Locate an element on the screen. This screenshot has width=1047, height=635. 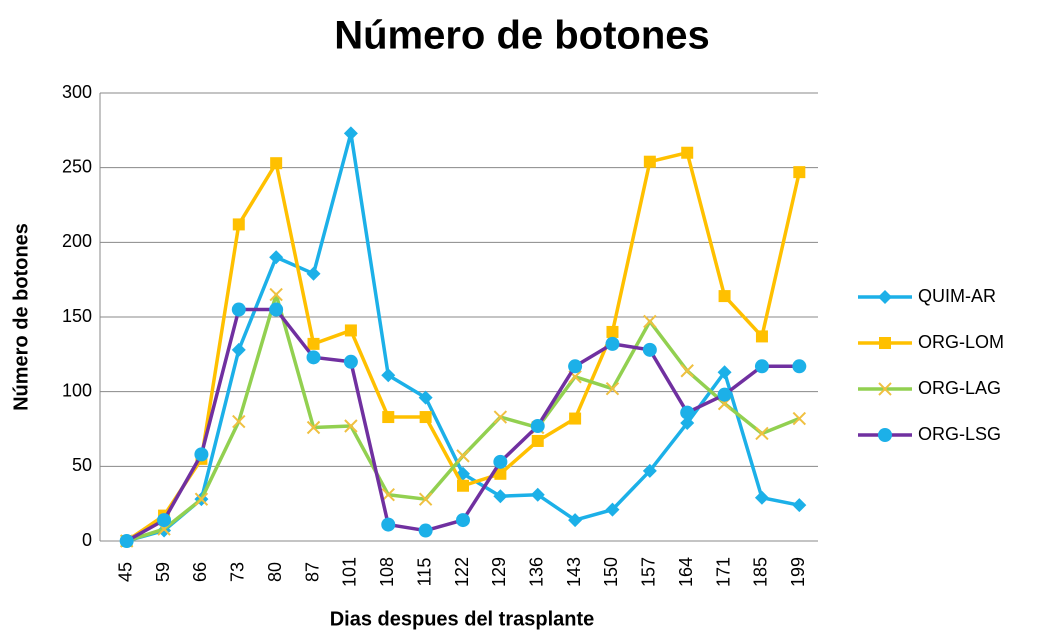
y-tick-label: 200 is located at coordinates (77, 241).